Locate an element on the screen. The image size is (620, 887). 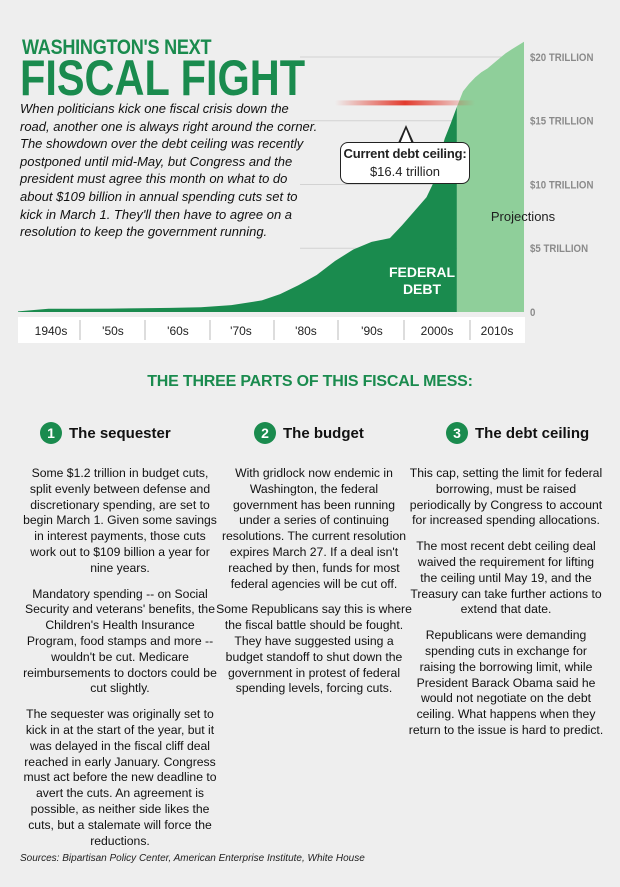
debt-ceiling-callout: Current debt ceiling: $16.4 trillion is located at coordinates (405, 163).